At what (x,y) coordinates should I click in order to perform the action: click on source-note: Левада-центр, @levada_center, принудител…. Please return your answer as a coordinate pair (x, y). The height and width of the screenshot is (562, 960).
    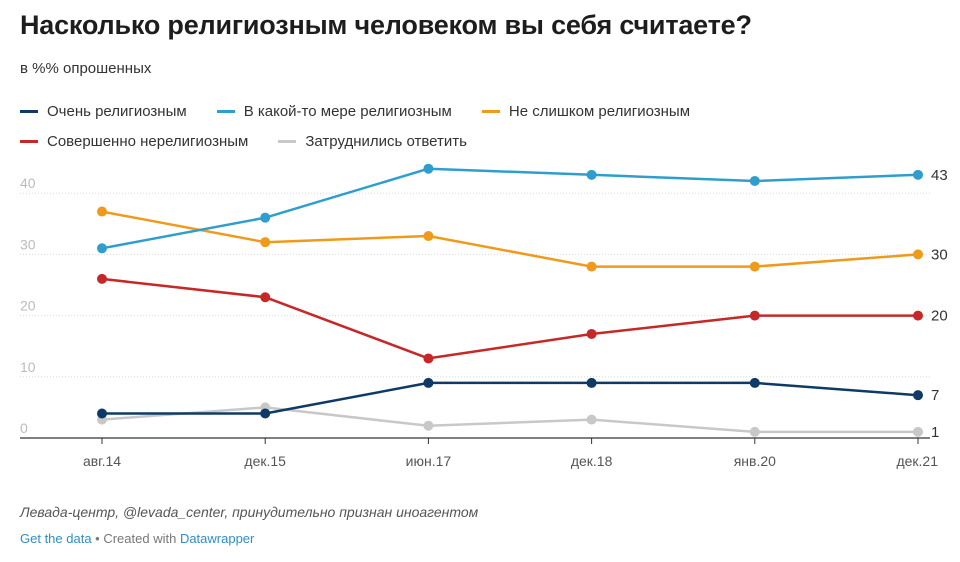
    Looking at the image, I should click on (249, 512).